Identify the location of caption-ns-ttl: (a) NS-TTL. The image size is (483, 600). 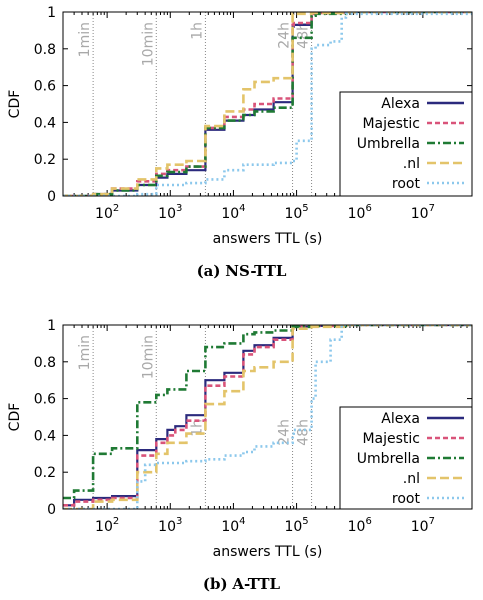
(241, 271).